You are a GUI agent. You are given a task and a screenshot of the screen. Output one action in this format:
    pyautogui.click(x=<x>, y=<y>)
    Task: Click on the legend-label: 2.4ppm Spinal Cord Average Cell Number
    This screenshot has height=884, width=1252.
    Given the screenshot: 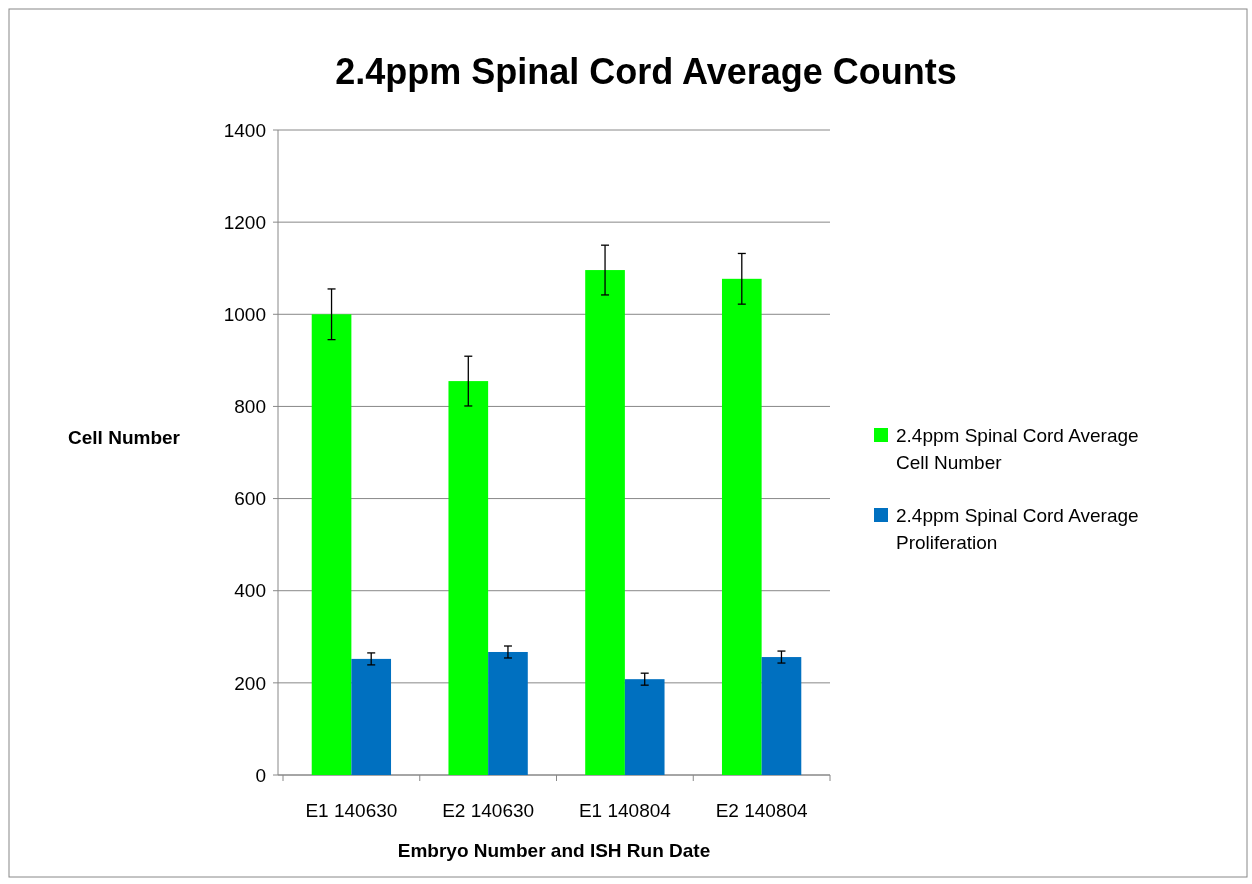 What is the action you would take?
    pyautogui.click(x=1017, y=449)
    